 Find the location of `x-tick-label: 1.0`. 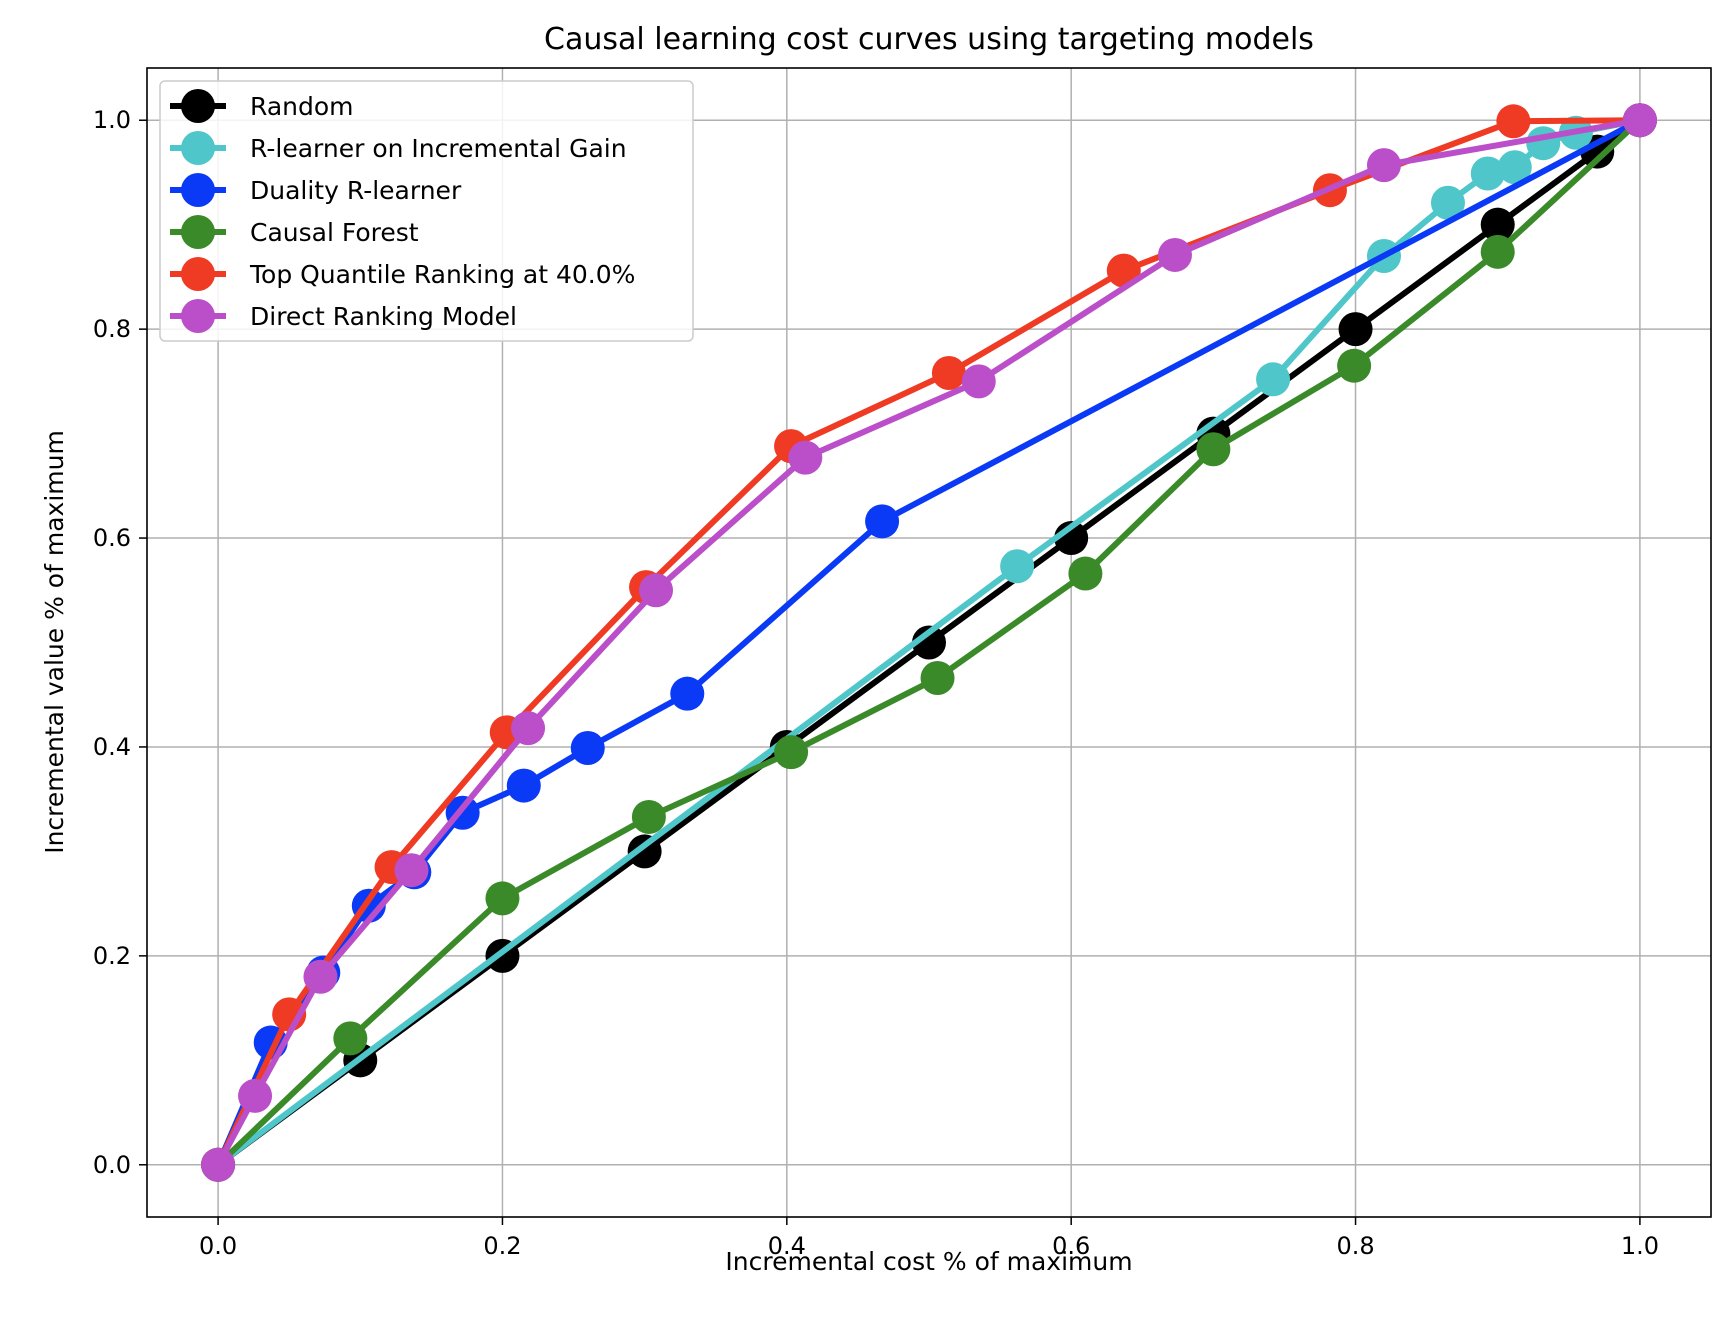

x-tick-label: 1.0 is located at coordinates (1640, 1246).